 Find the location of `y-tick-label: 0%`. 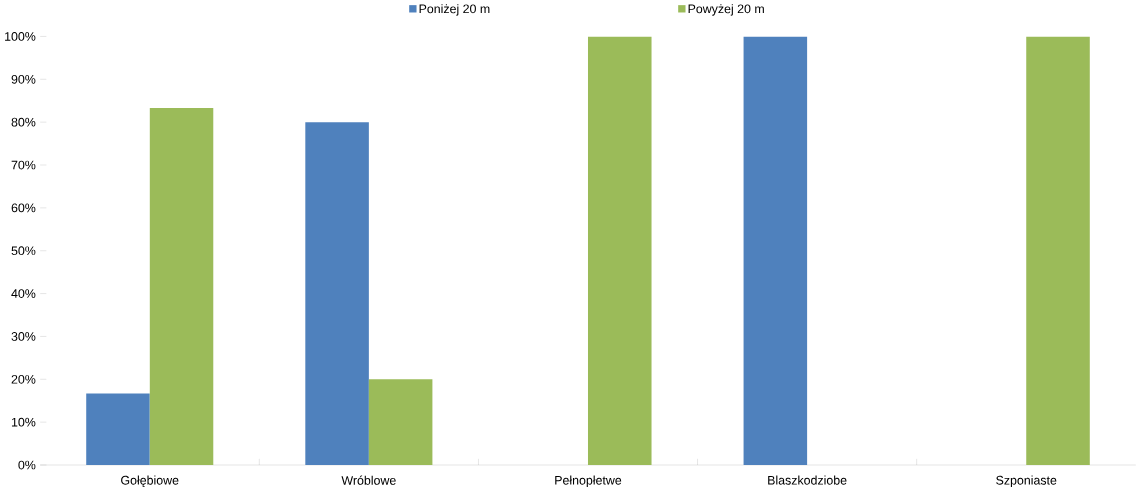

y-tick-label: 0% is located at coordinates (27, 465).